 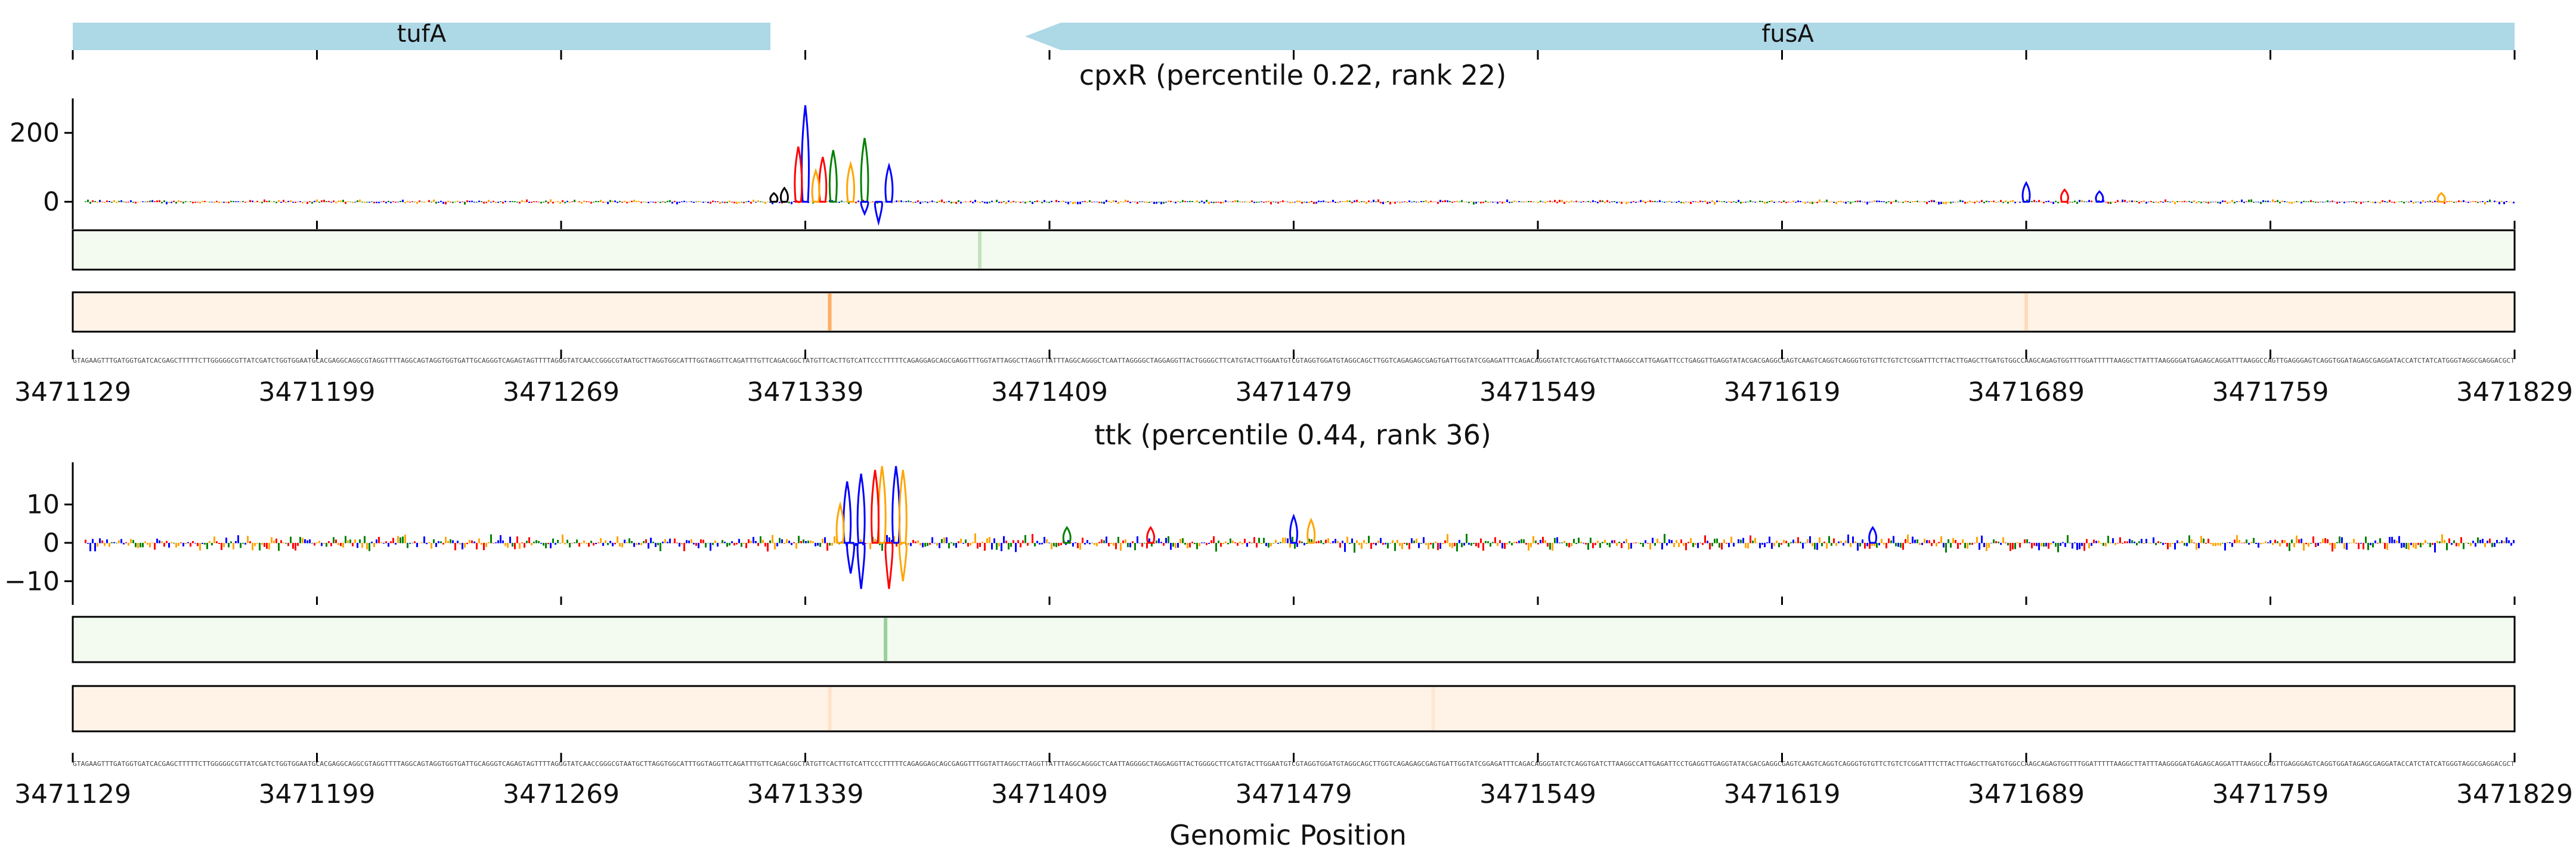 I want to click on orange-heat-track, so click(x=1294, y=312).